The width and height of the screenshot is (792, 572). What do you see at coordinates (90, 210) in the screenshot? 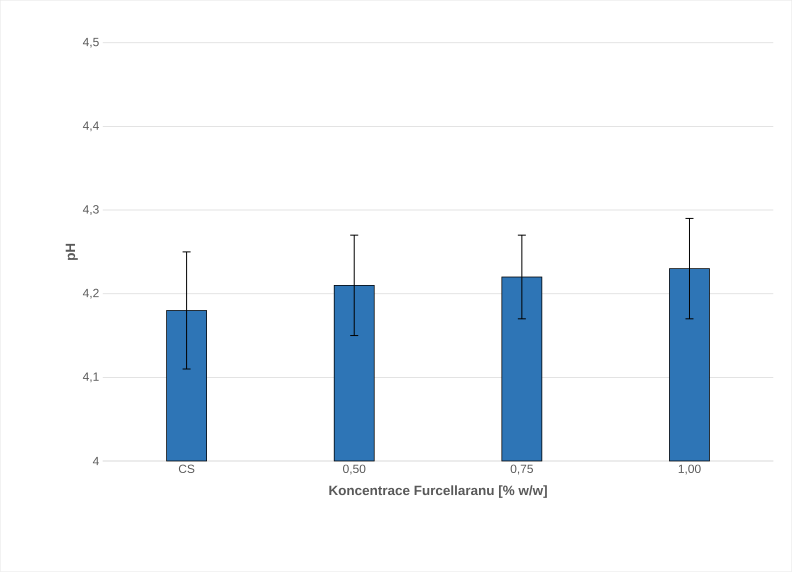
I see `y-tick-label: 4,3` at bounding box center [90, 210].